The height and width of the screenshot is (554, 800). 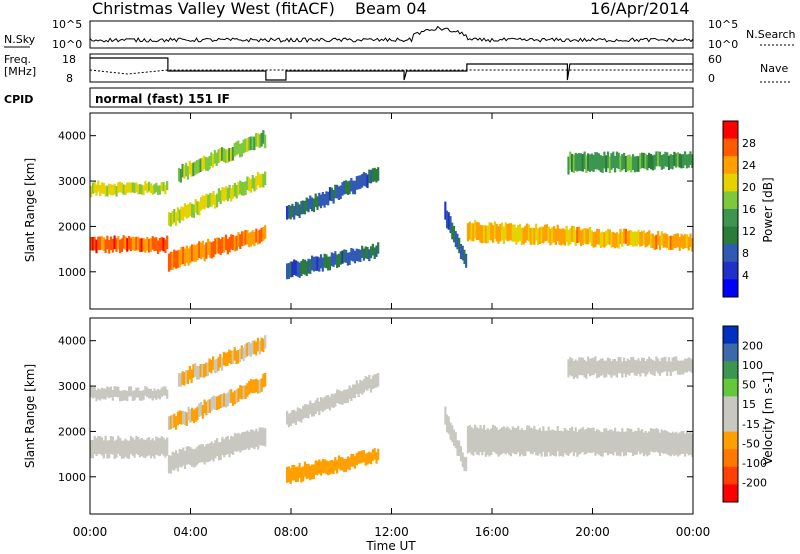 I want to click on velocity-colorbar-label: Velocity [m s-1], so click(x=768, y=418).